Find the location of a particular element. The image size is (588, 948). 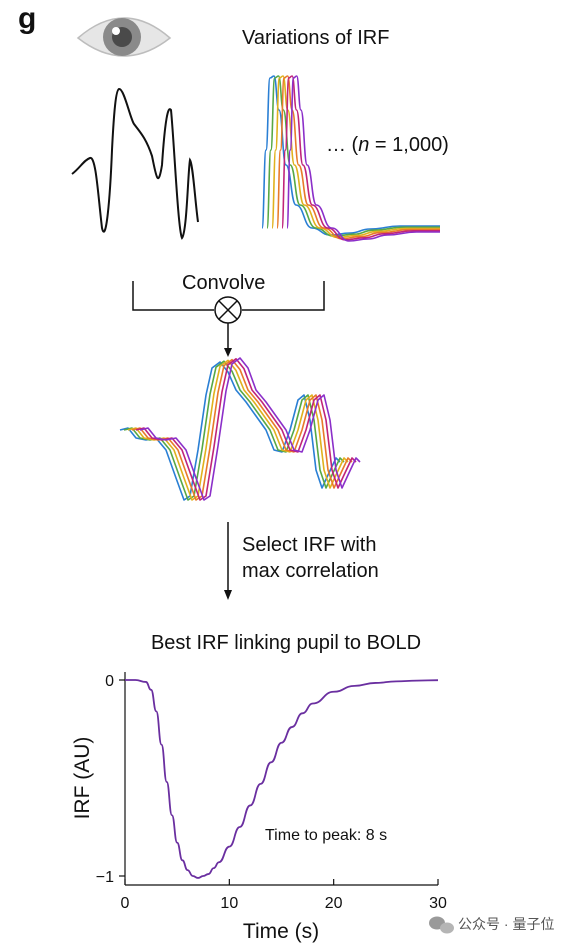

select-arrow is located at coordinates (228, 561).